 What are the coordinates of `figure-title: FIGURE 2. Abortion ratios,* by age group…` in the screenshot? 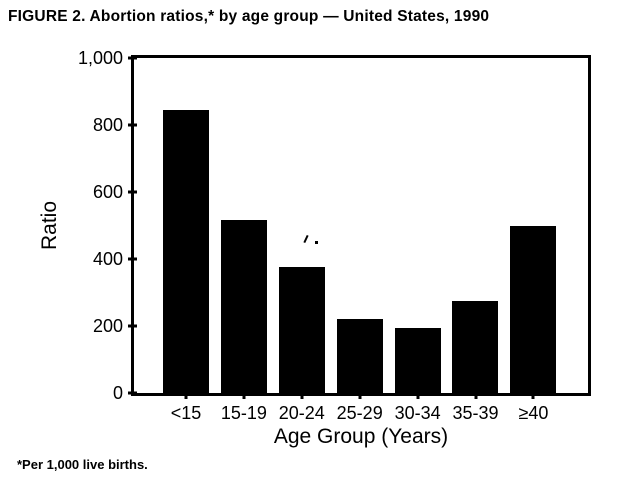 It's located at (249, 16).